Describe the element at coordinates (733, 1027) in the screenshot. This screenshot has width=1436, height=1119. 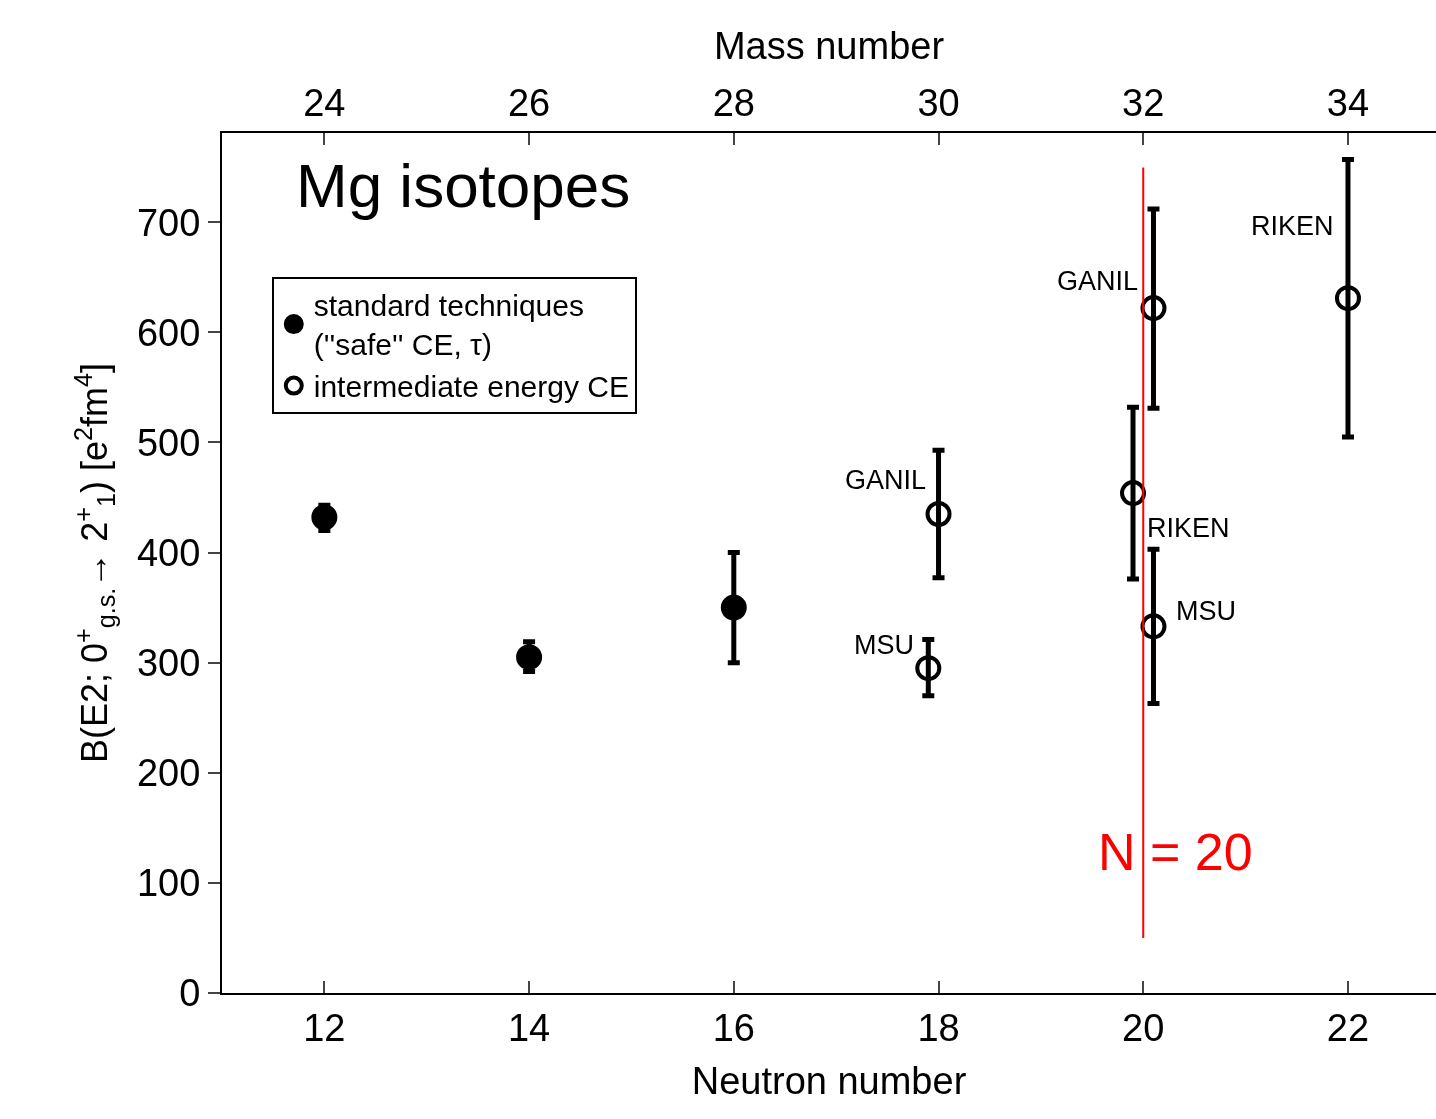
I see `x-tick-label: 16` at that location.